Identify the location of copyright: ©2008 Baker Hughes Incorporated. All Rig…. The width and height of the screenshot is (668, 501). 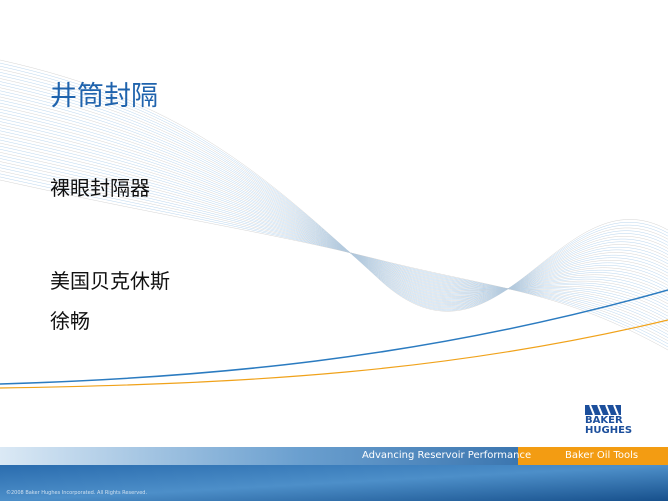
(77, 493).